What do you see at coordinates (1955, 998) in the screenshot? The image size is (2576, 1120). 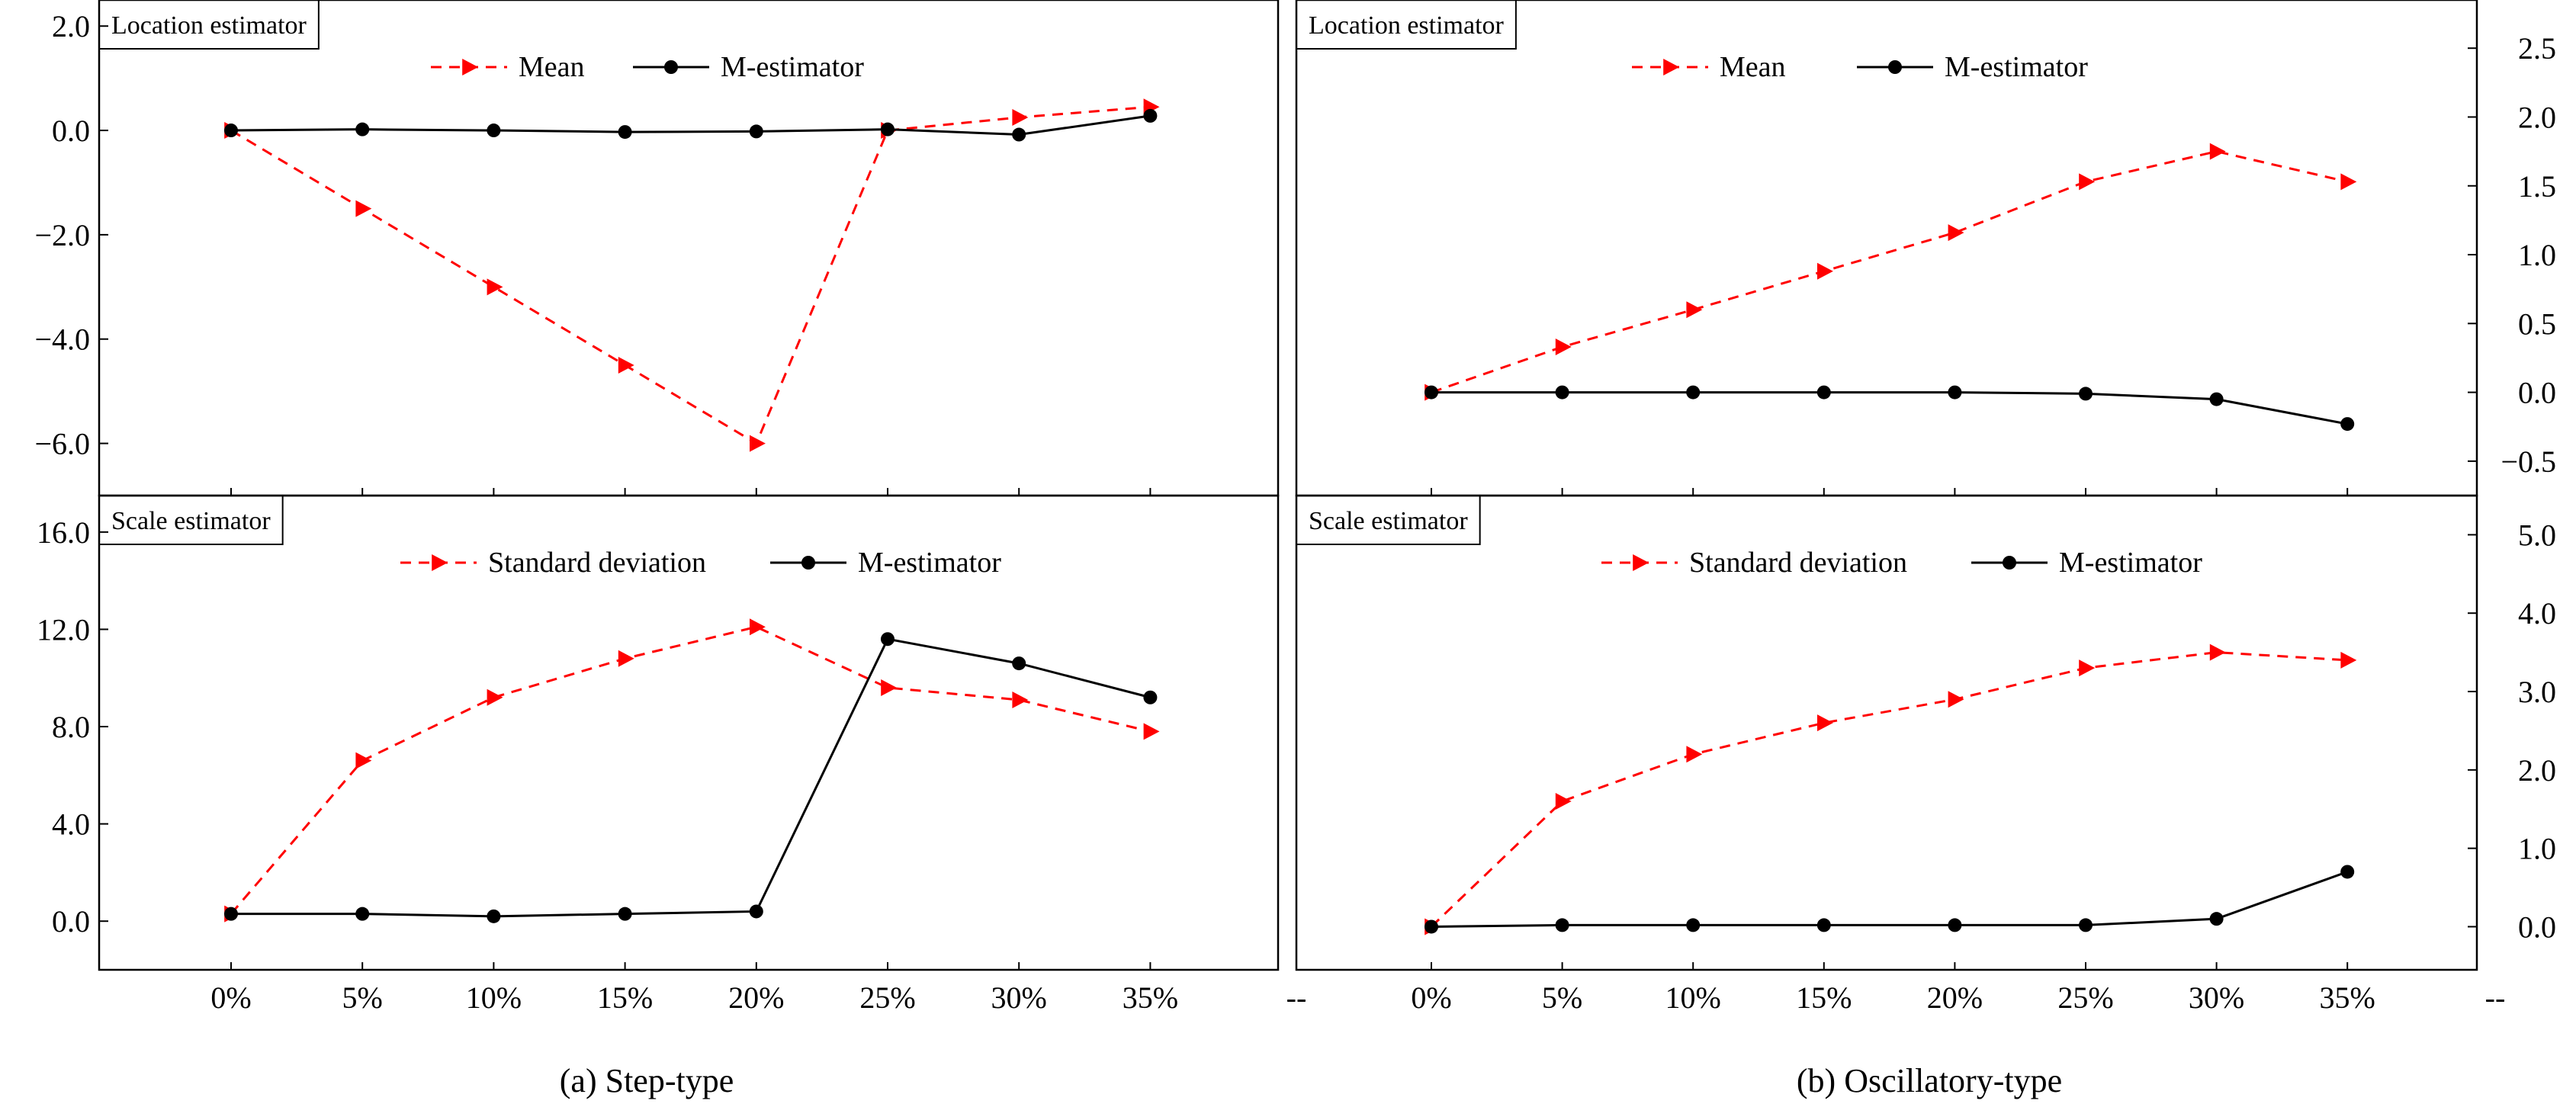 I see `x-tick-label: 20%` at bounding box center [1955, 998].